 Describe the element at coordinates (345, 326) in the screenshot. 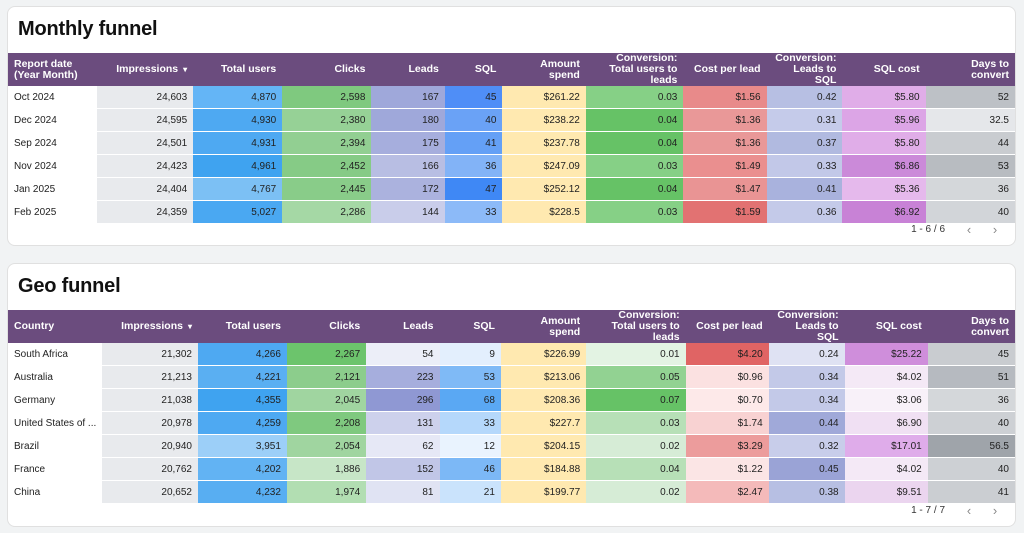

I see `column-header-label: Clicks` at that location.